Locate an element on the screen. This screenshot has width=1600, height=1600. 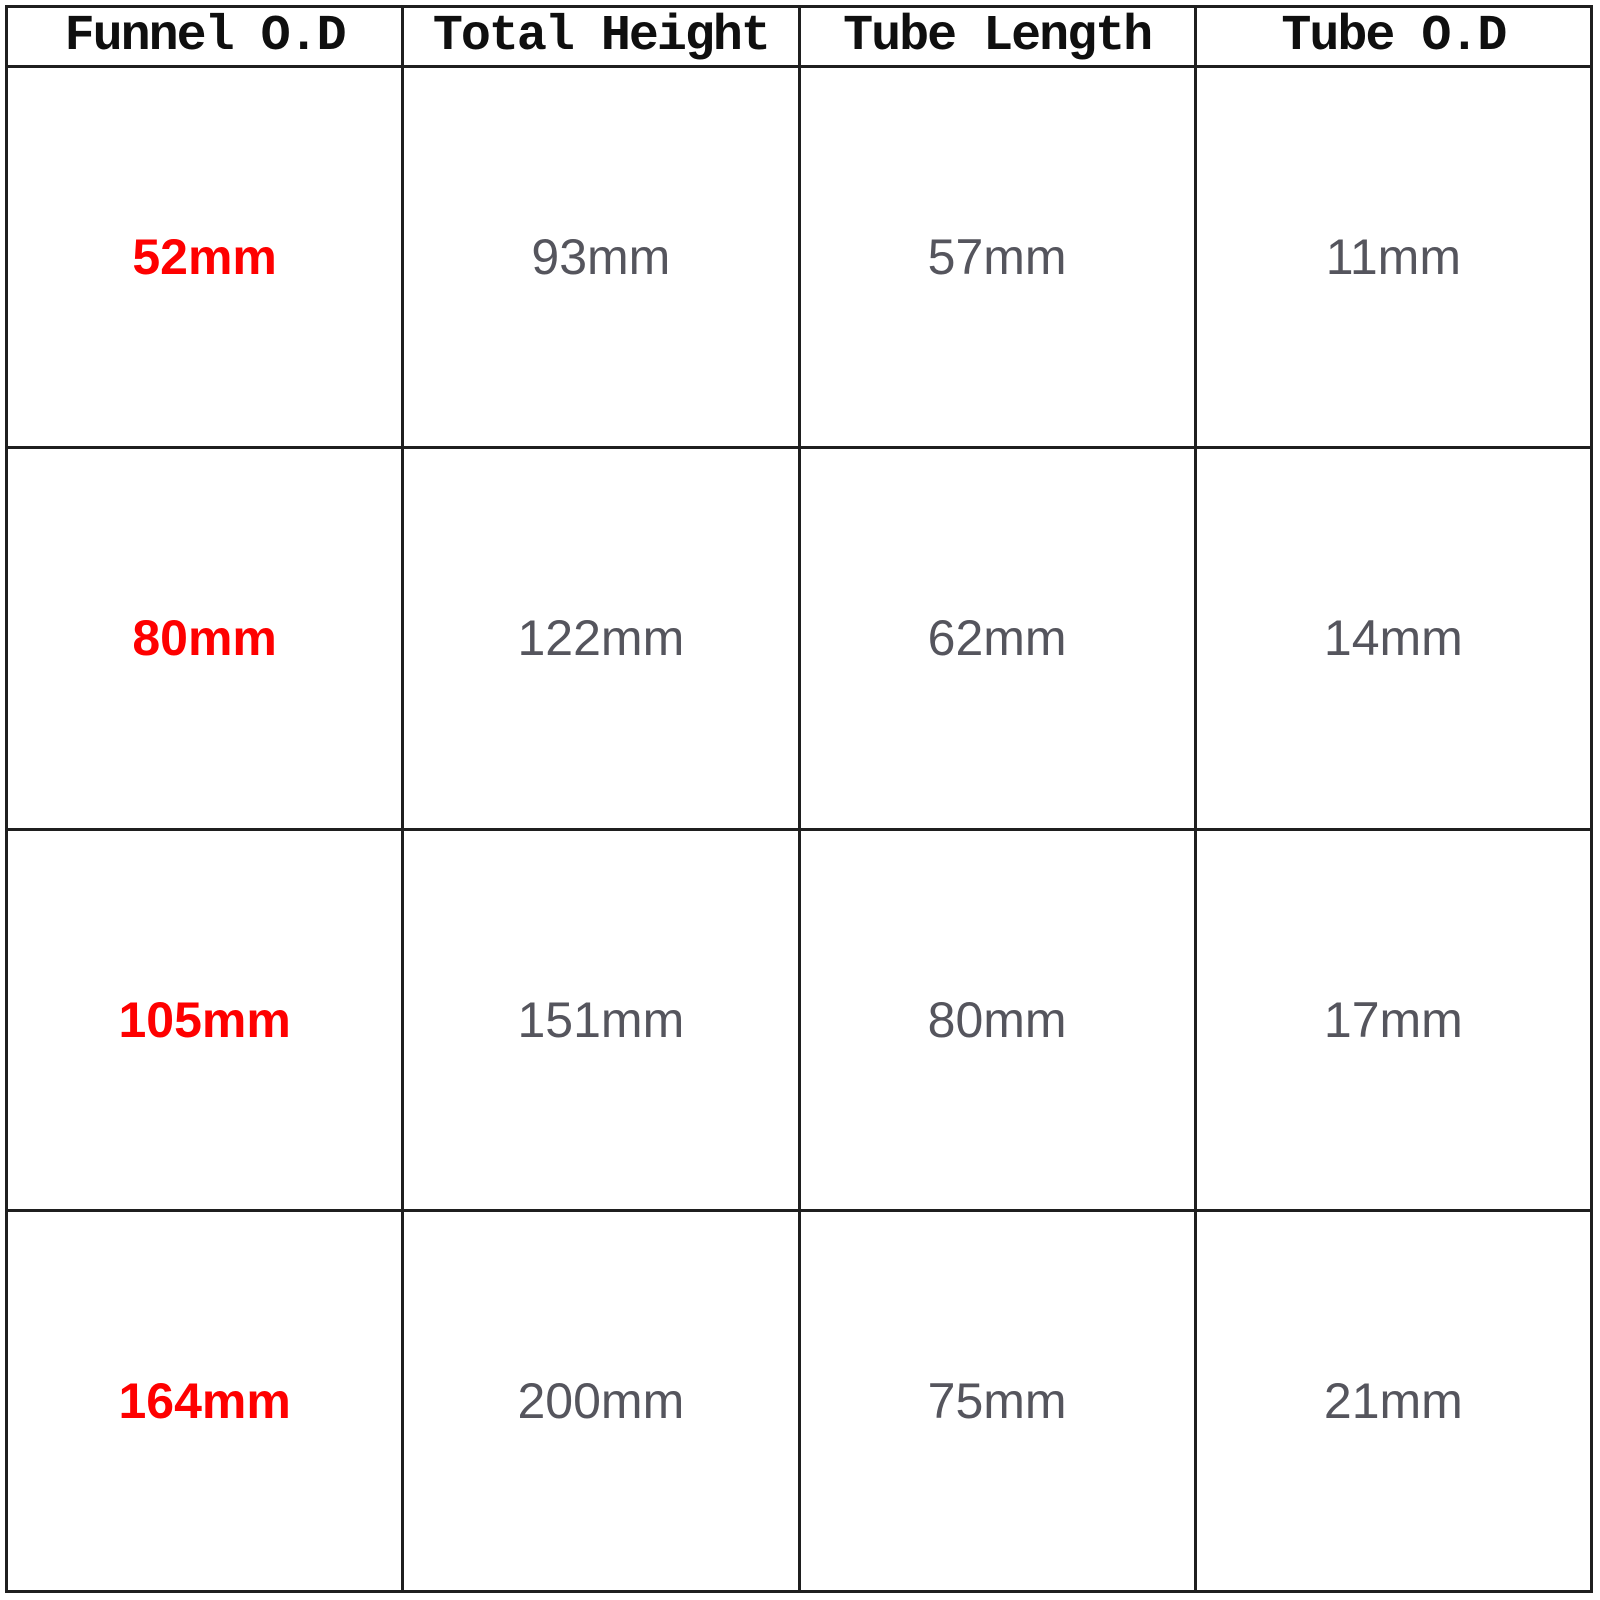
cell-tube-od: 17mm is located at coordinates (1393, 1019).